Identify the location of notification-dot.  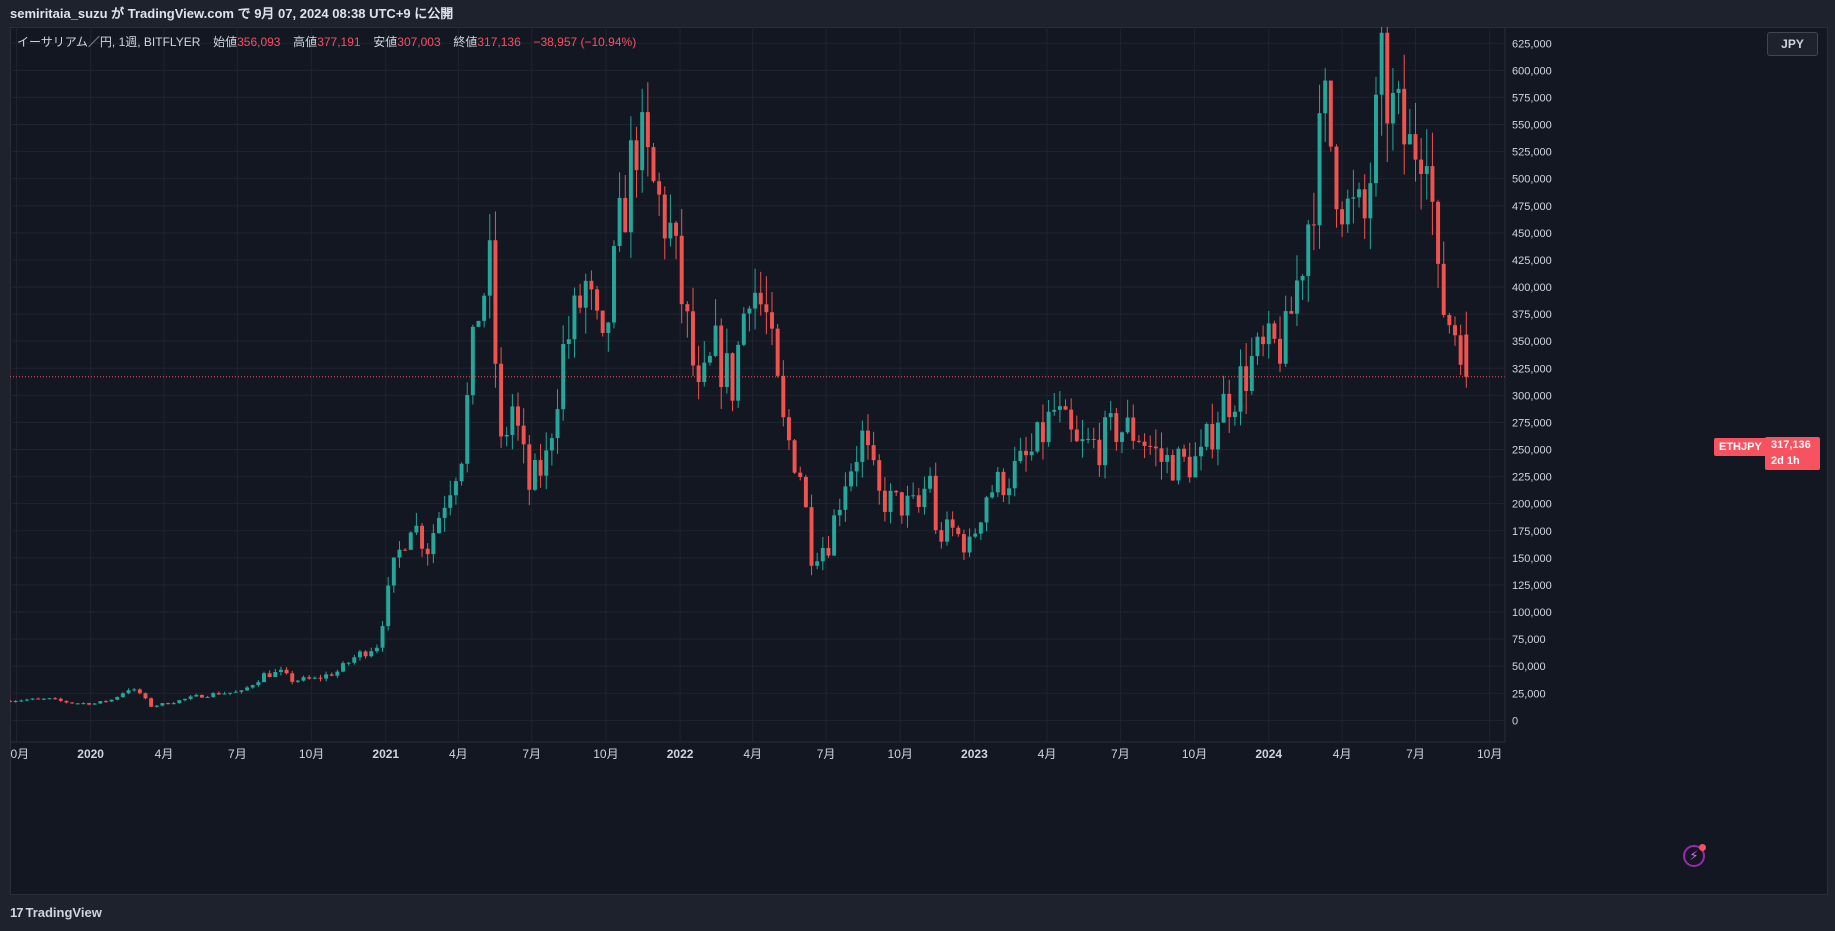
(1702, 847).